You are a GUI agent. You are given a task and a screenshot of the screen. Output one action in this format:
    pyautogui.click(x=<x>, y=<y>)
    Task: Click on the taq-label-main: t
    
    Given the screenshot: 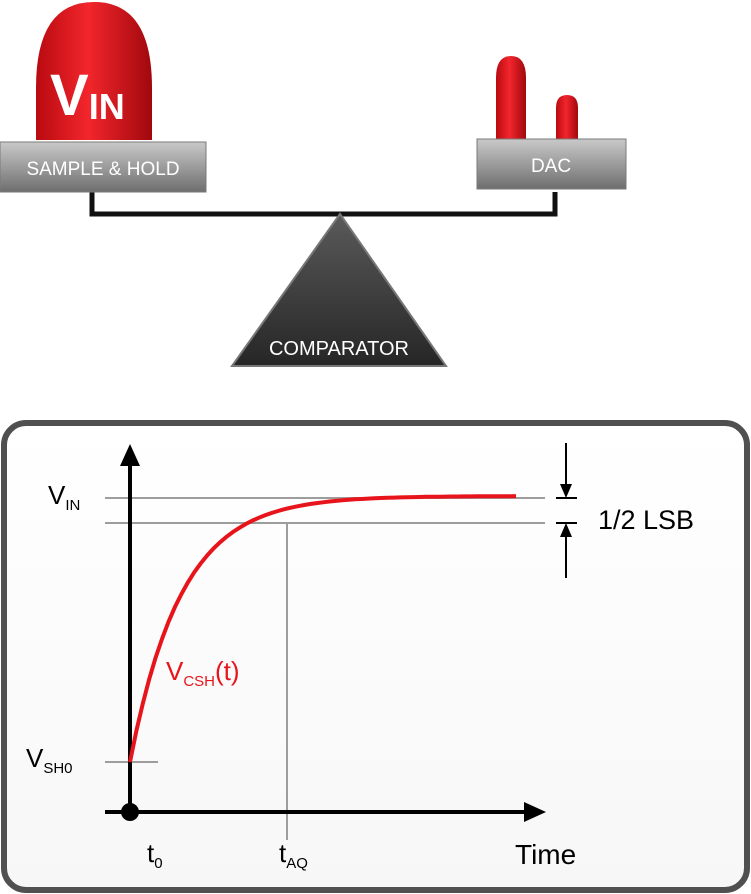 What is the action you would take?
    pyautogui.click(x=283, y=853)
    